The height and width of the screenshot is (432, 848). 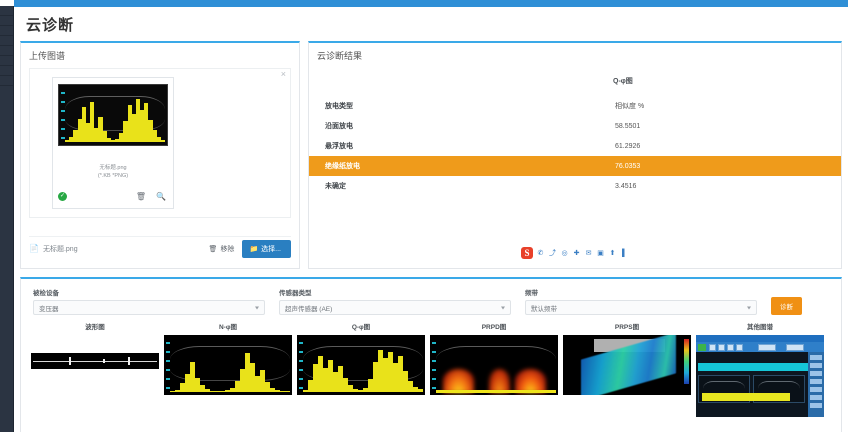 I want to click on frequency-band-select-value: 默认频带, so click(x=544, y=309).